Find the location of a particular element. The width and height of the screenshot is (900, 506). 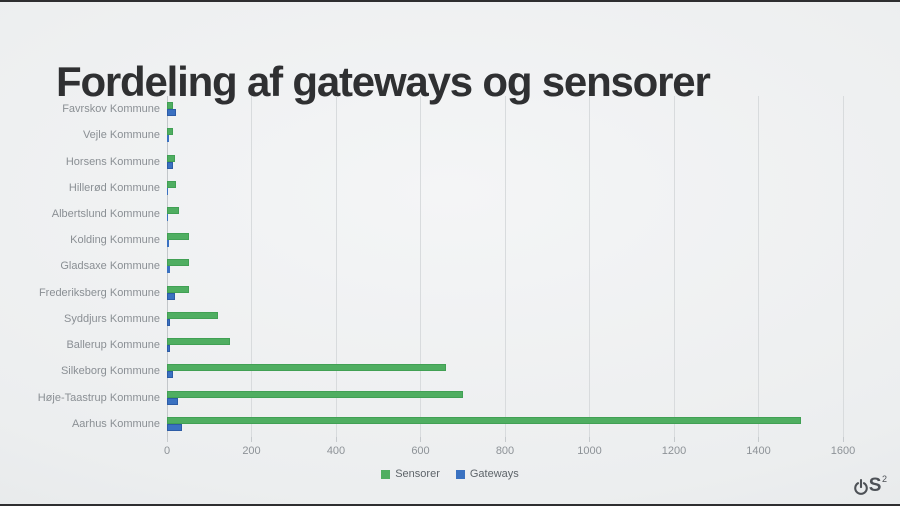

x-tick-label: 200 is located at coordinates (251, 451).